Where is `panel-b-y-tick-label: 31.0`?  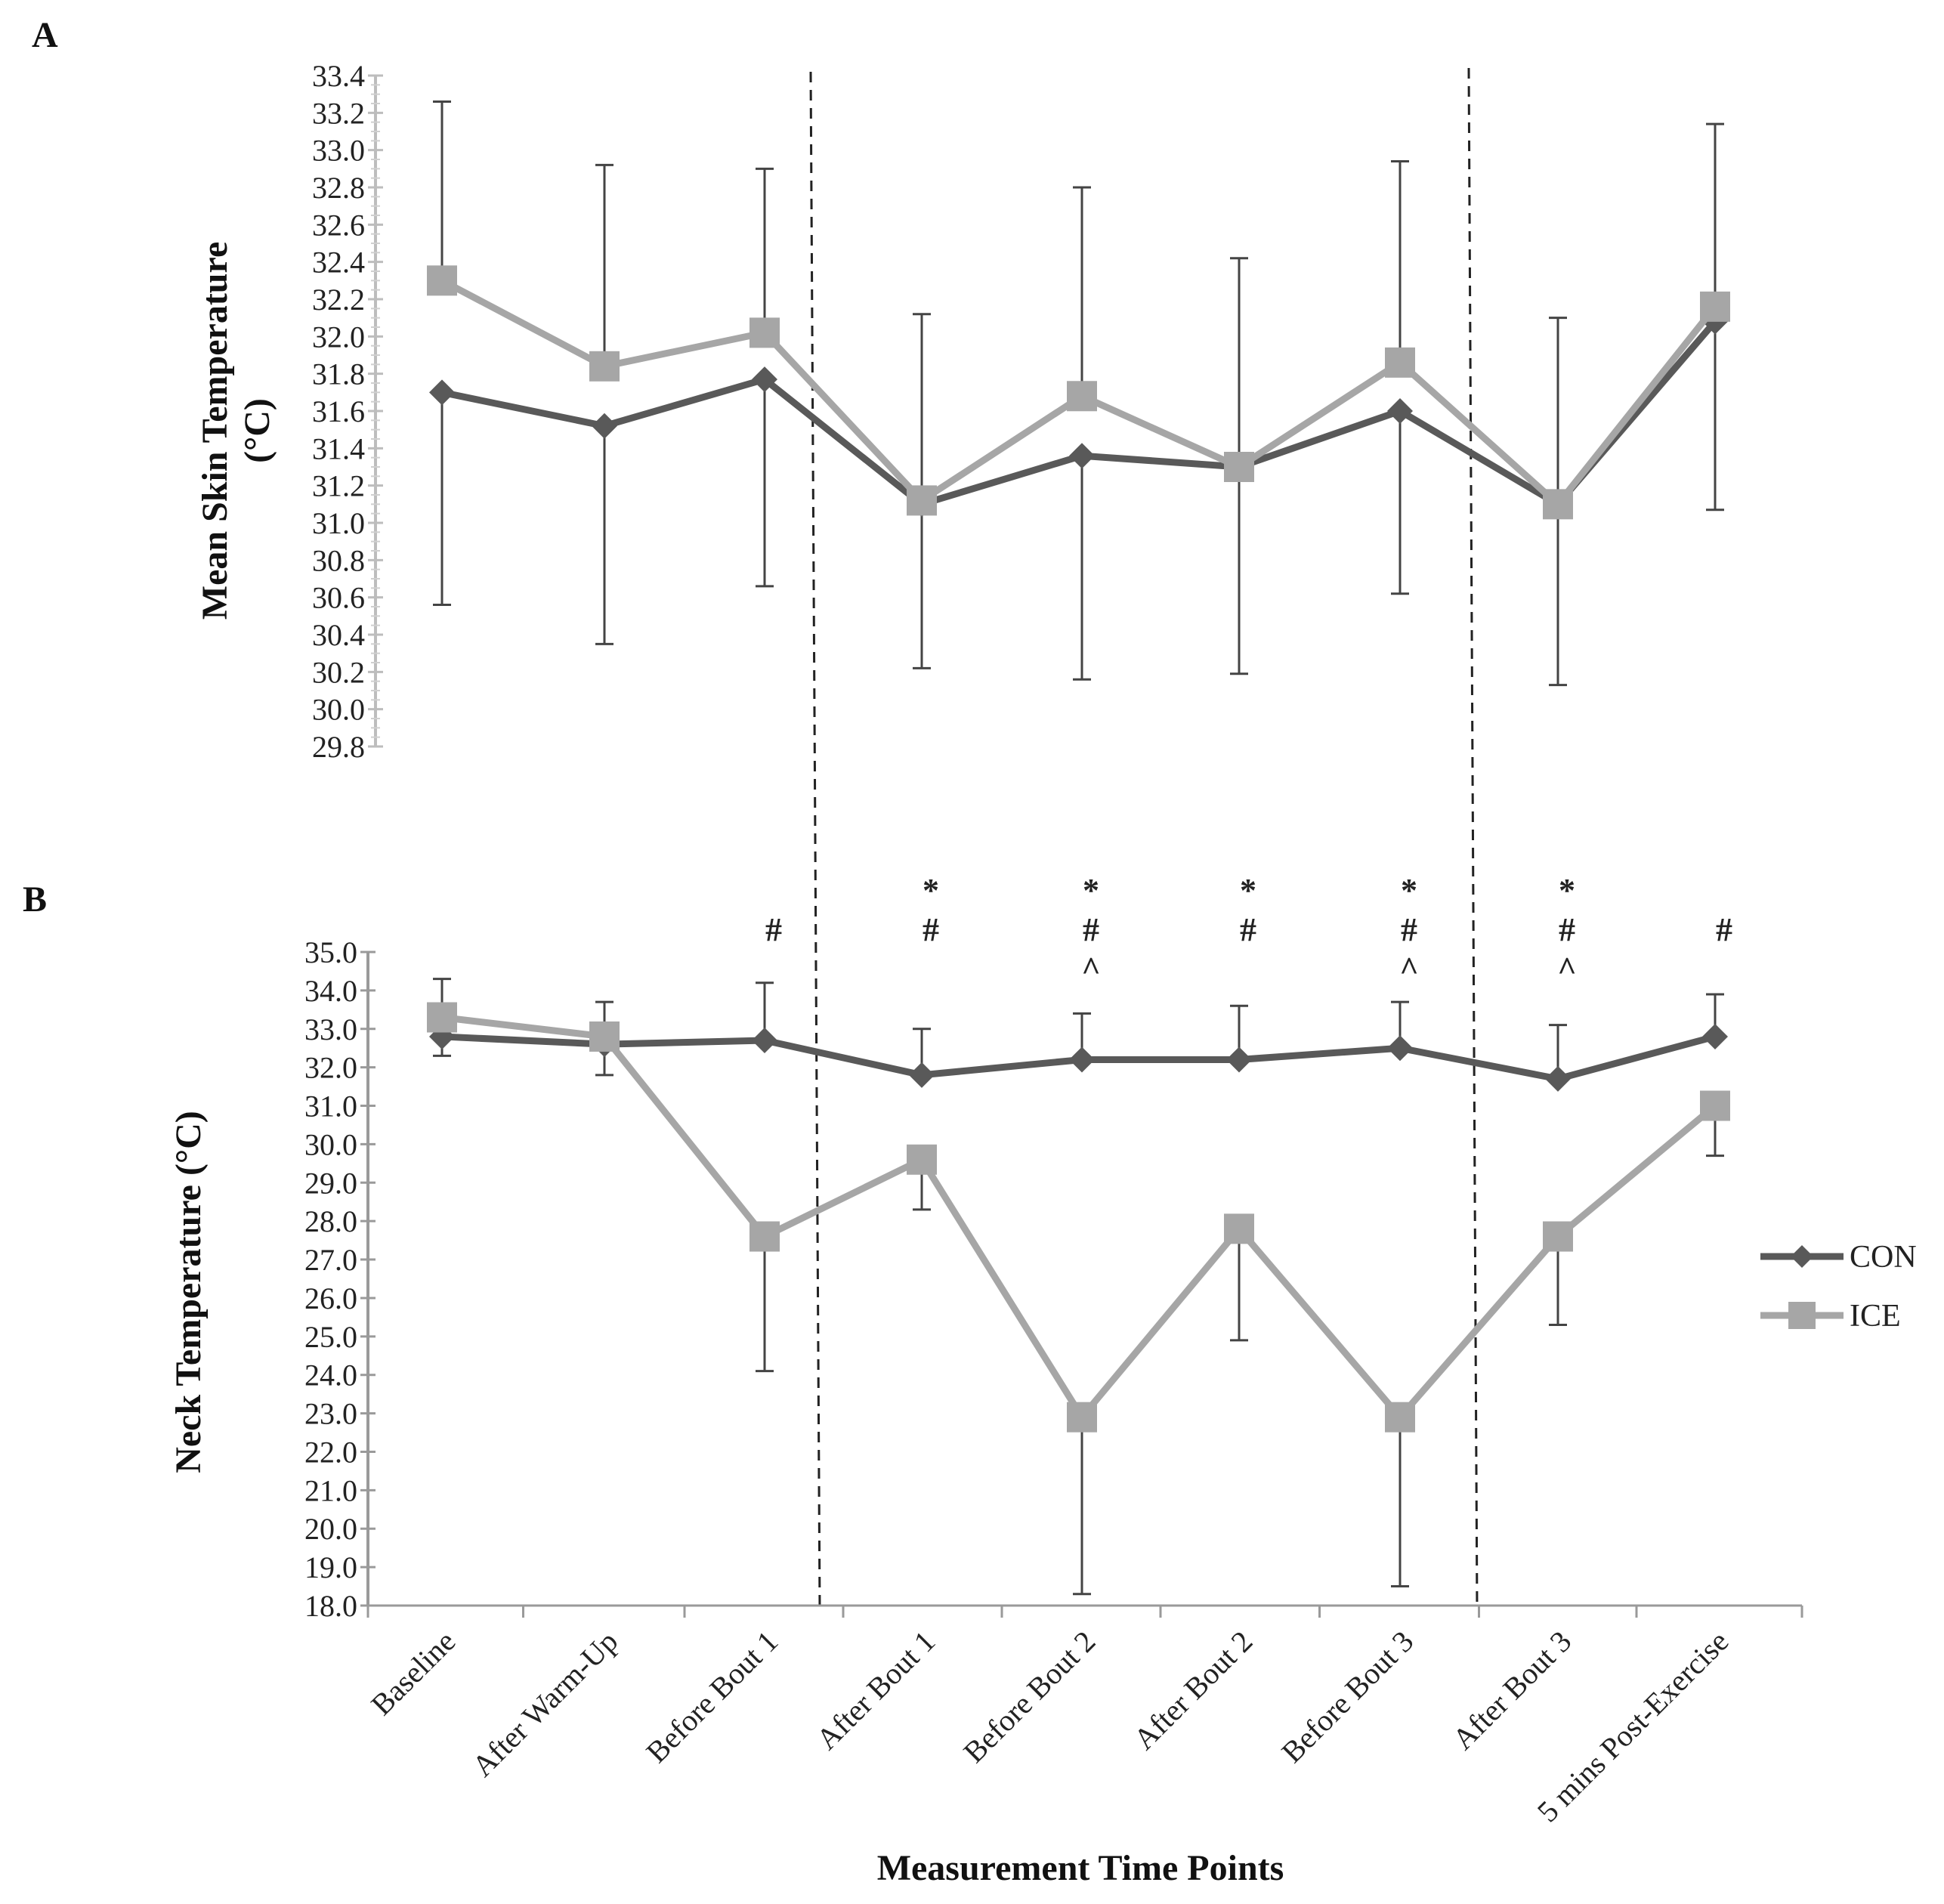
panel-b-y-tick-label: 31.0 is located at coordinates (331, 1107).